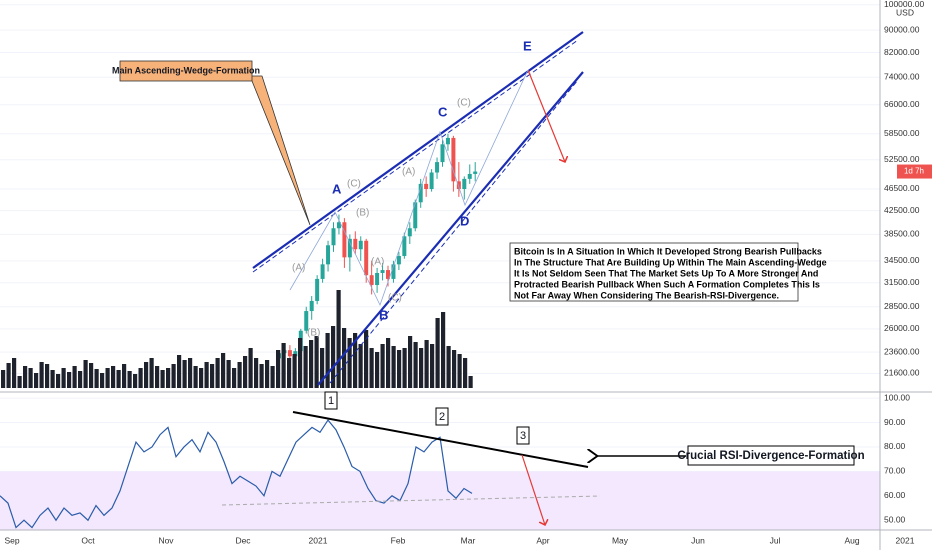 Image resolution: width=932 pixels, height=550 pixels. Describe the element at coordinates (914, 171) in the screenshot. I see `countdown: 1d 7h` at that location.